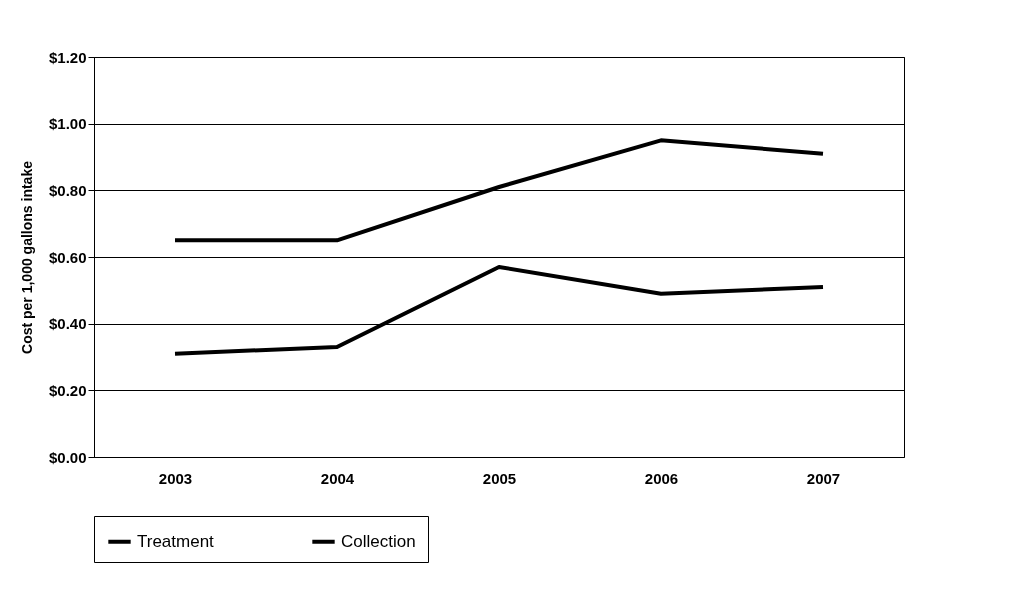  Describe the element at coordinates (499, 478) in the screenshot. I see `x-tick-label: 2005` at that location.